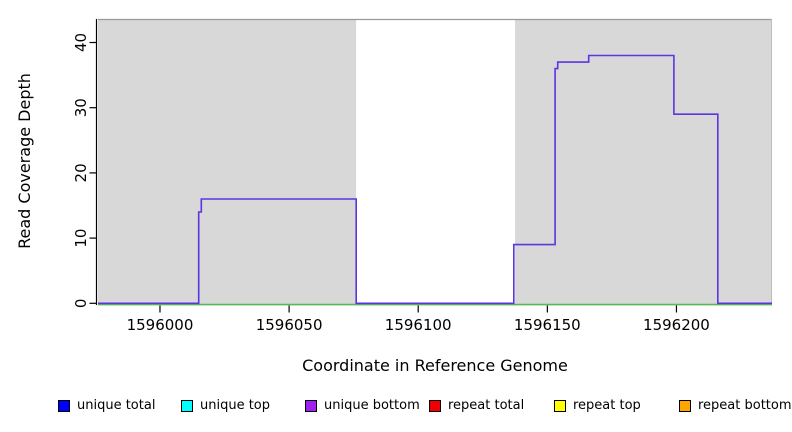 The width and height of the screenshot is (792, 432). I want to click on legend-item-repeat-bottom: repeat bottom, so click(735, 405).